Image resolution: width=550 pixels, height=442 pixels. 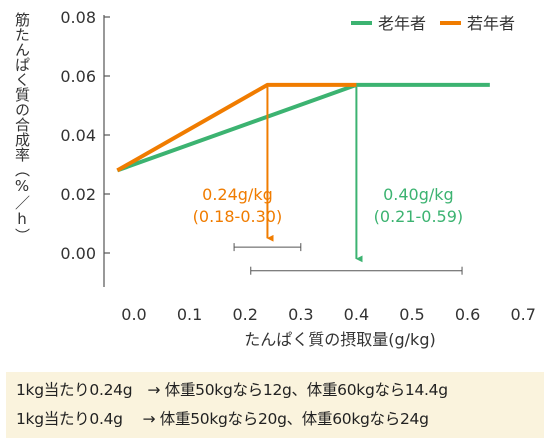 What do you see at coordinates (522, 314) in the screenshot?
I see `x-tick-label: 0.7` at bounding box center [522, 314].